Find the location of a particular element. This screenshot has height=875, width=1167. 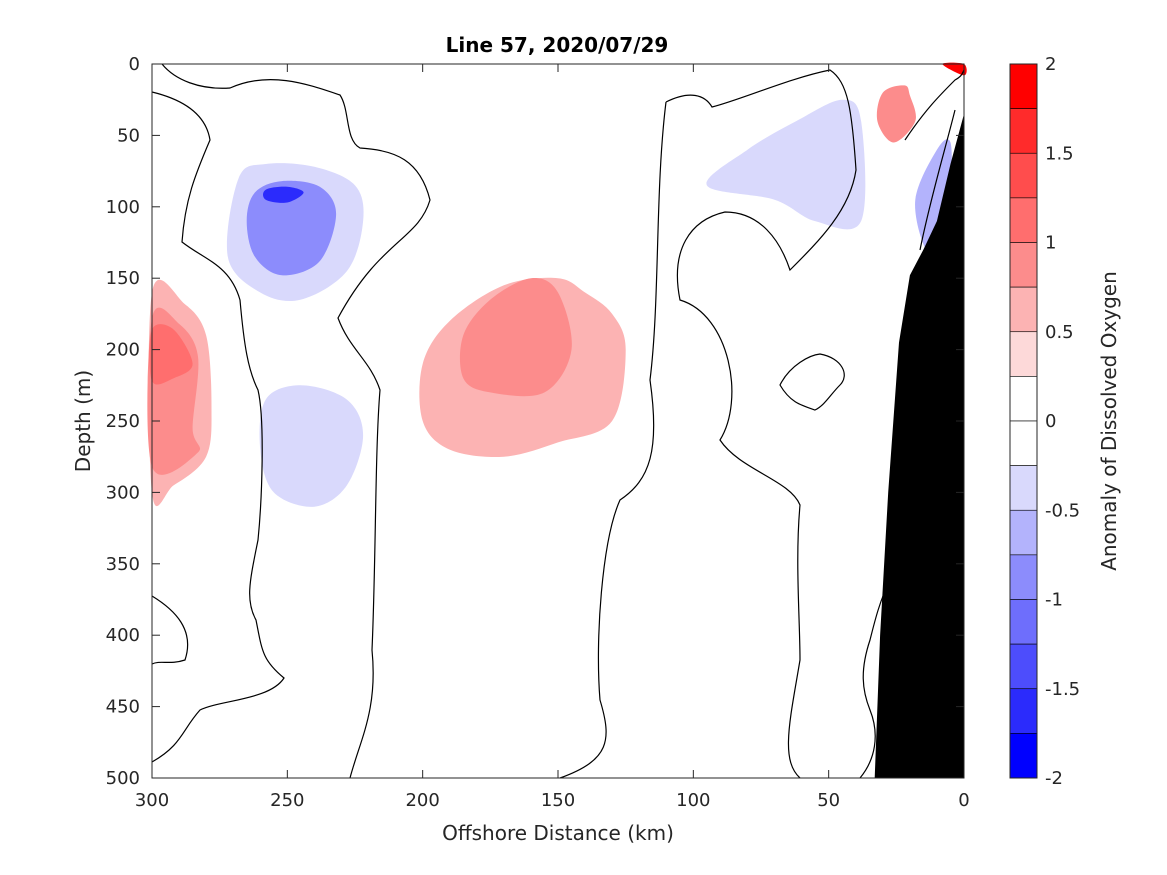

x-tick-label: 0 is located at coordinates (963, 800).